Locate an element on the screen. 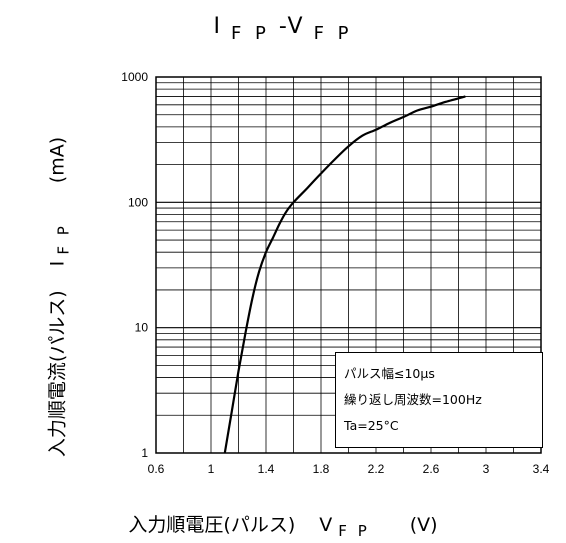 This screenshot has height=543, width=566. title-main: I is located at coordinates (217, 26).